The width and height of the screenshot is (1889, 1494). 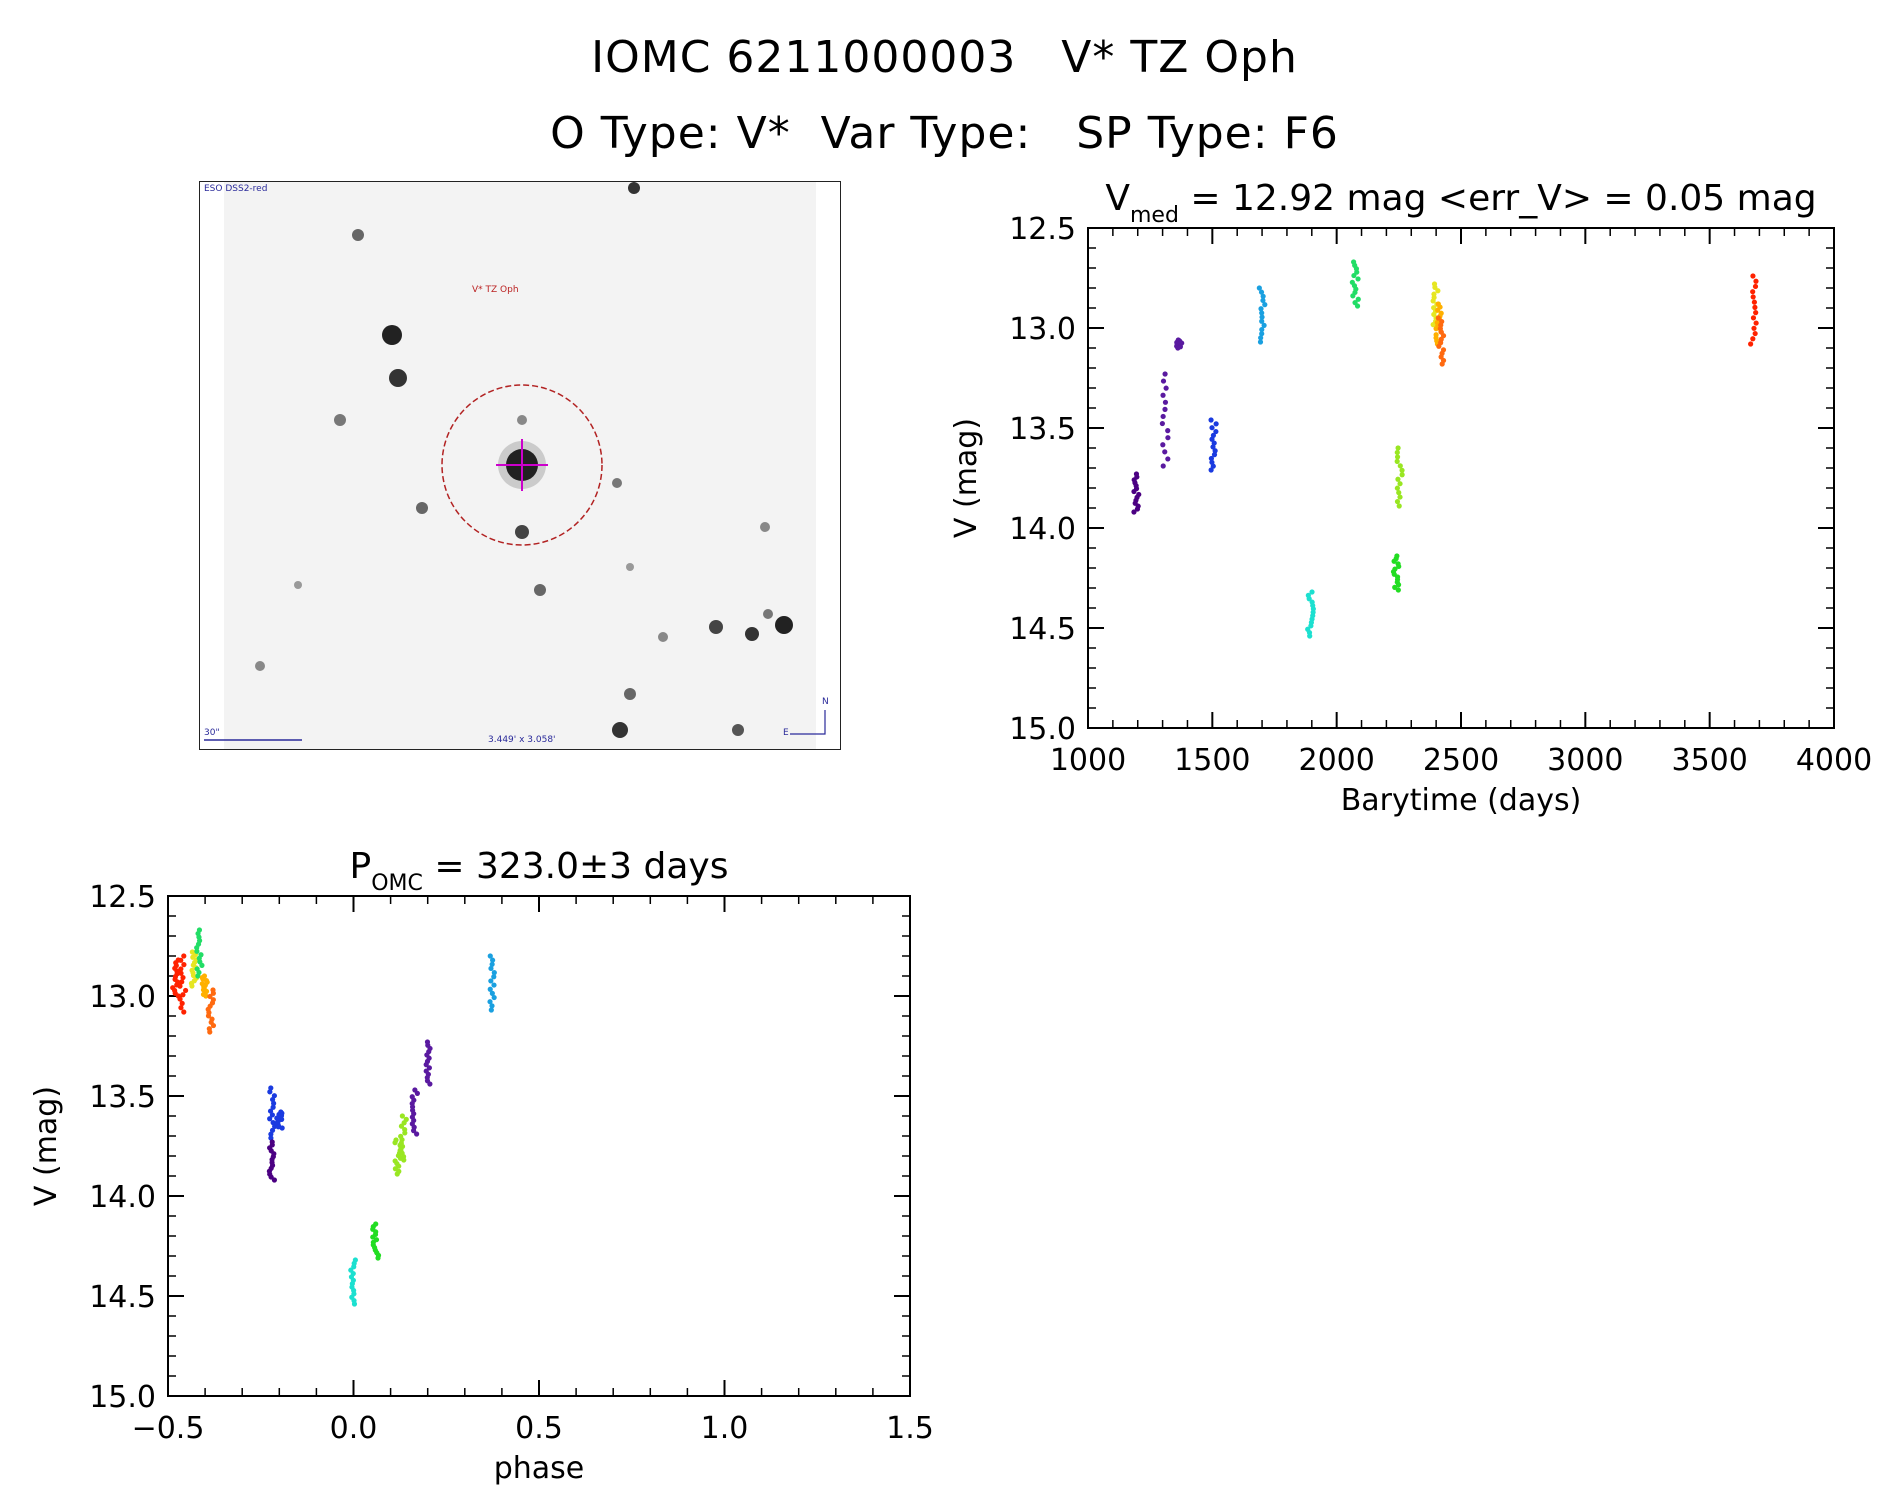 What do you see at coordinates (1042, 629) in the screenshot?
I see `y-tick-label: 14.5` at bounding box center [1042, 629].